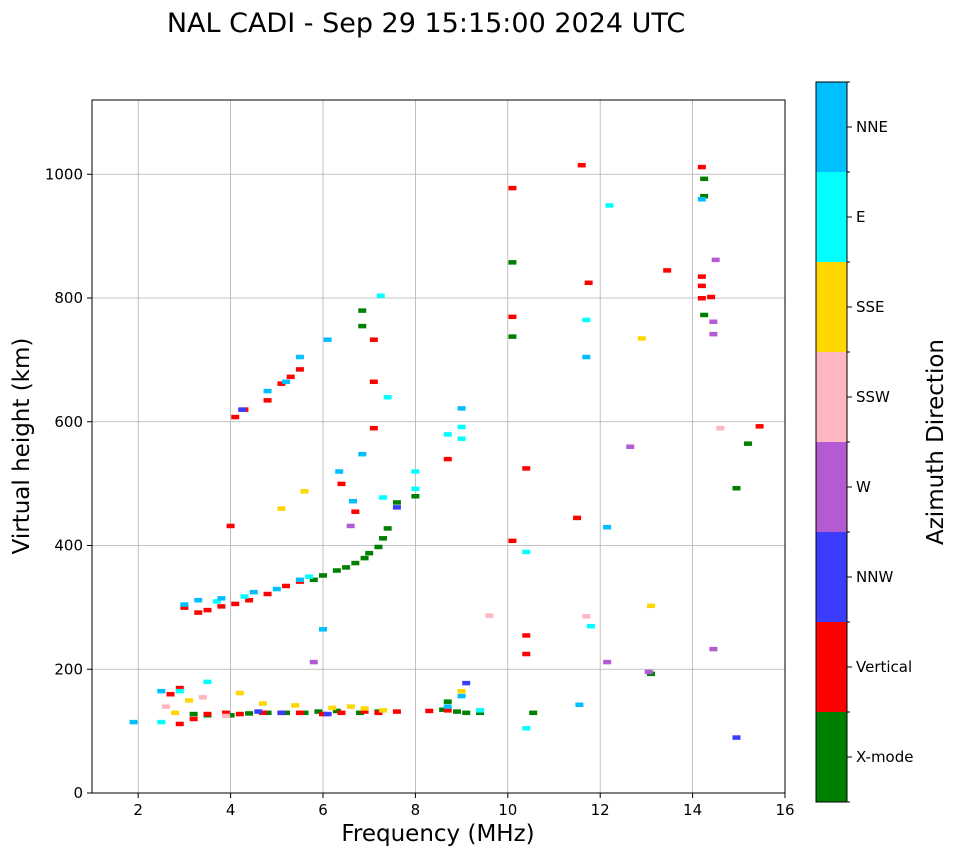  What do you see at coordinates (323, 810) in the screenshot?
I see `x-tick-label: 6` at bounding box center [323, 810].